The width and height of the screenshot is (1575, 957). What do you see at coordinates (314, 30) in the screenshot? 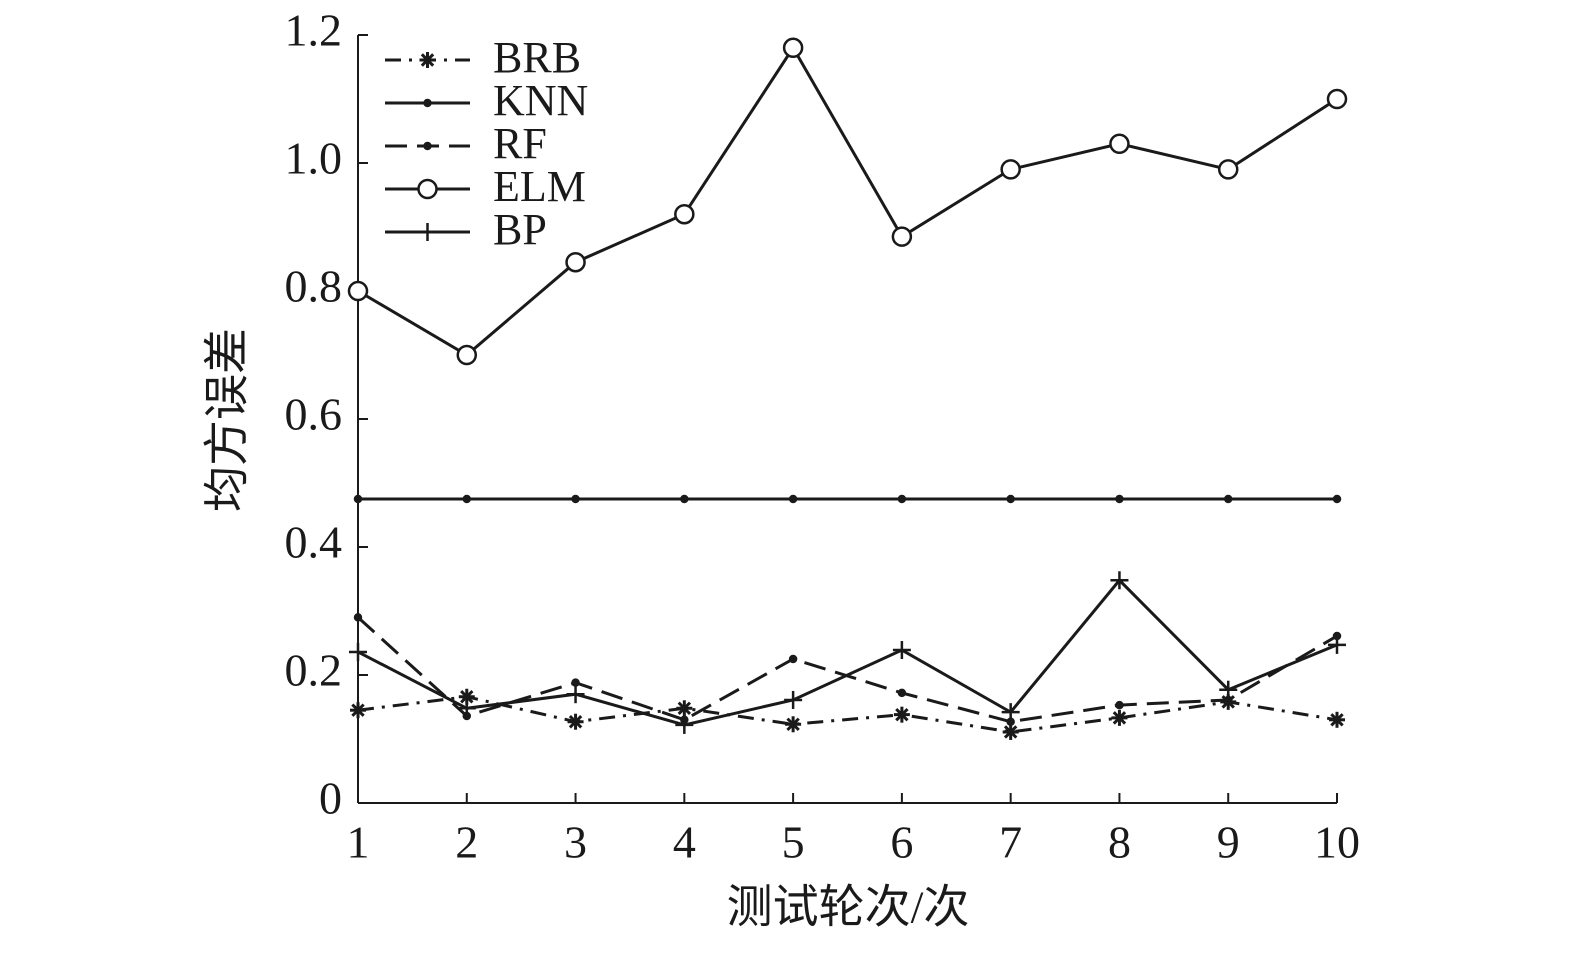
I see `y-tick-label: 1.2` at bounding box center [314, 30].